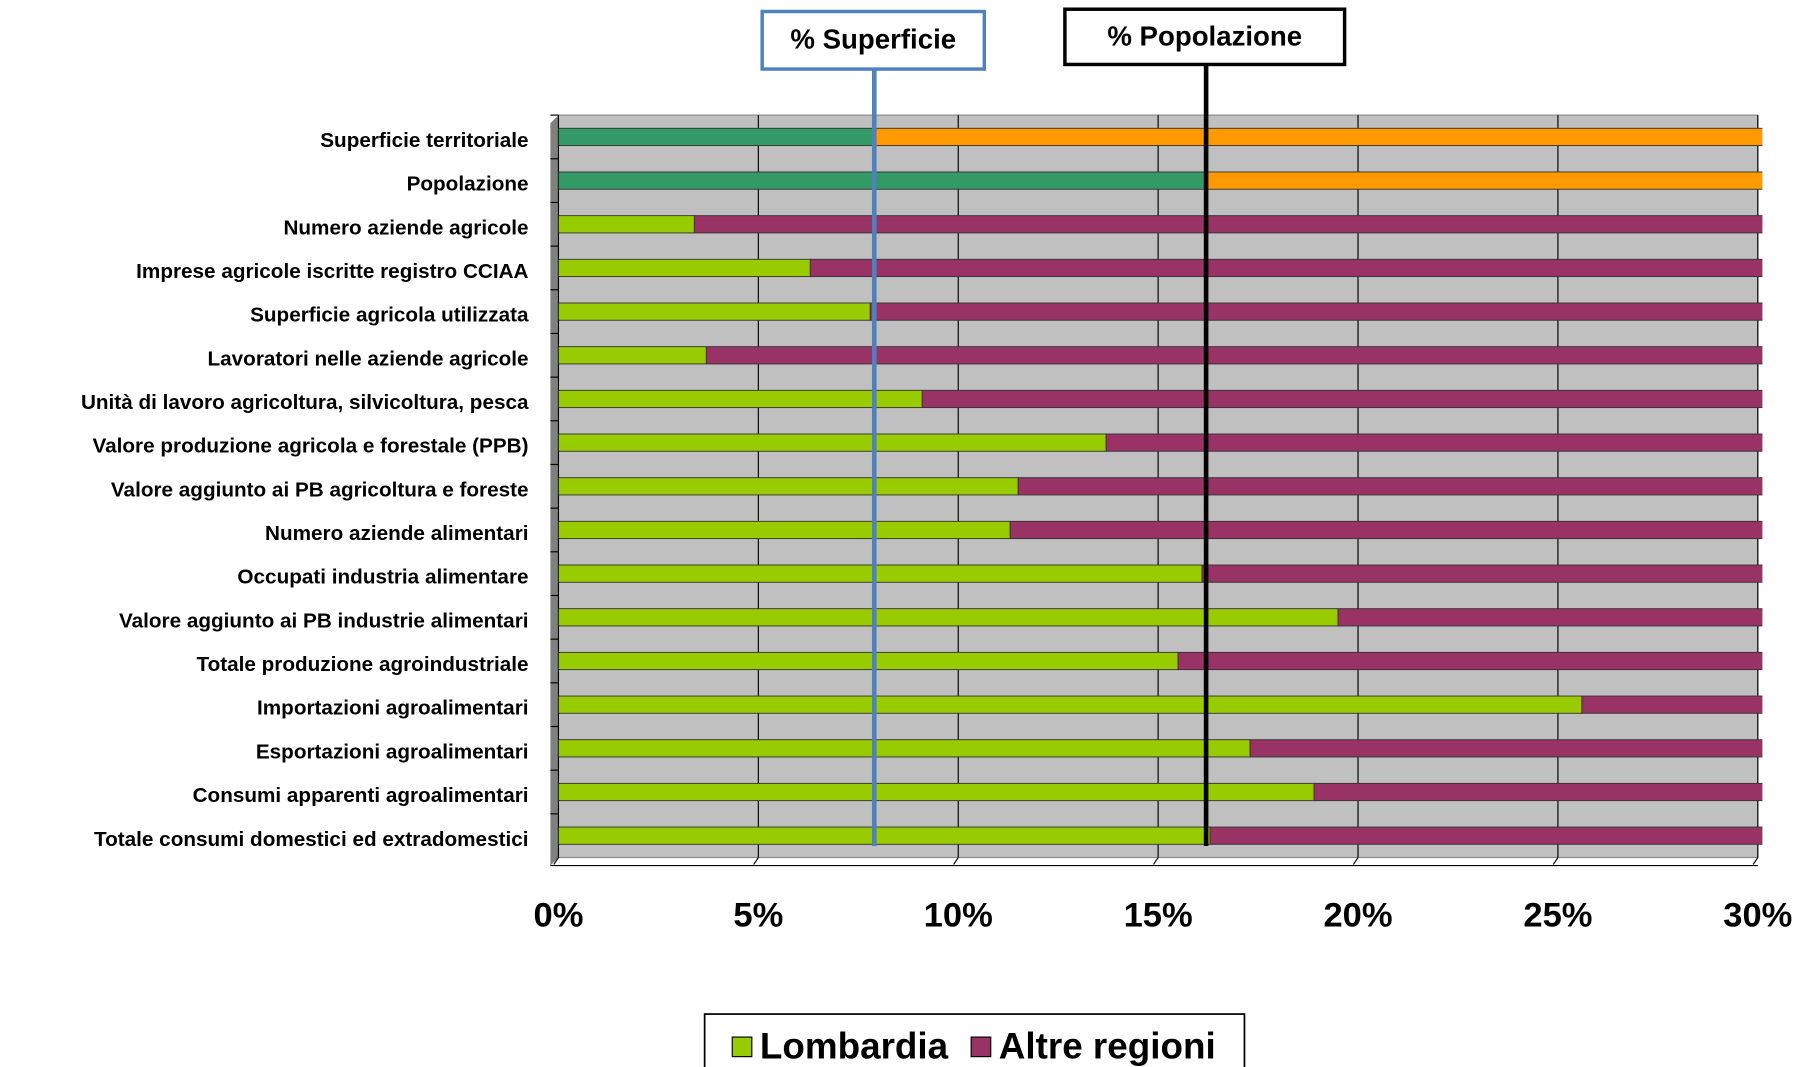  I want to click on category-label: Imprese agricole iscritte registro CCIAA, so click(332, 271).